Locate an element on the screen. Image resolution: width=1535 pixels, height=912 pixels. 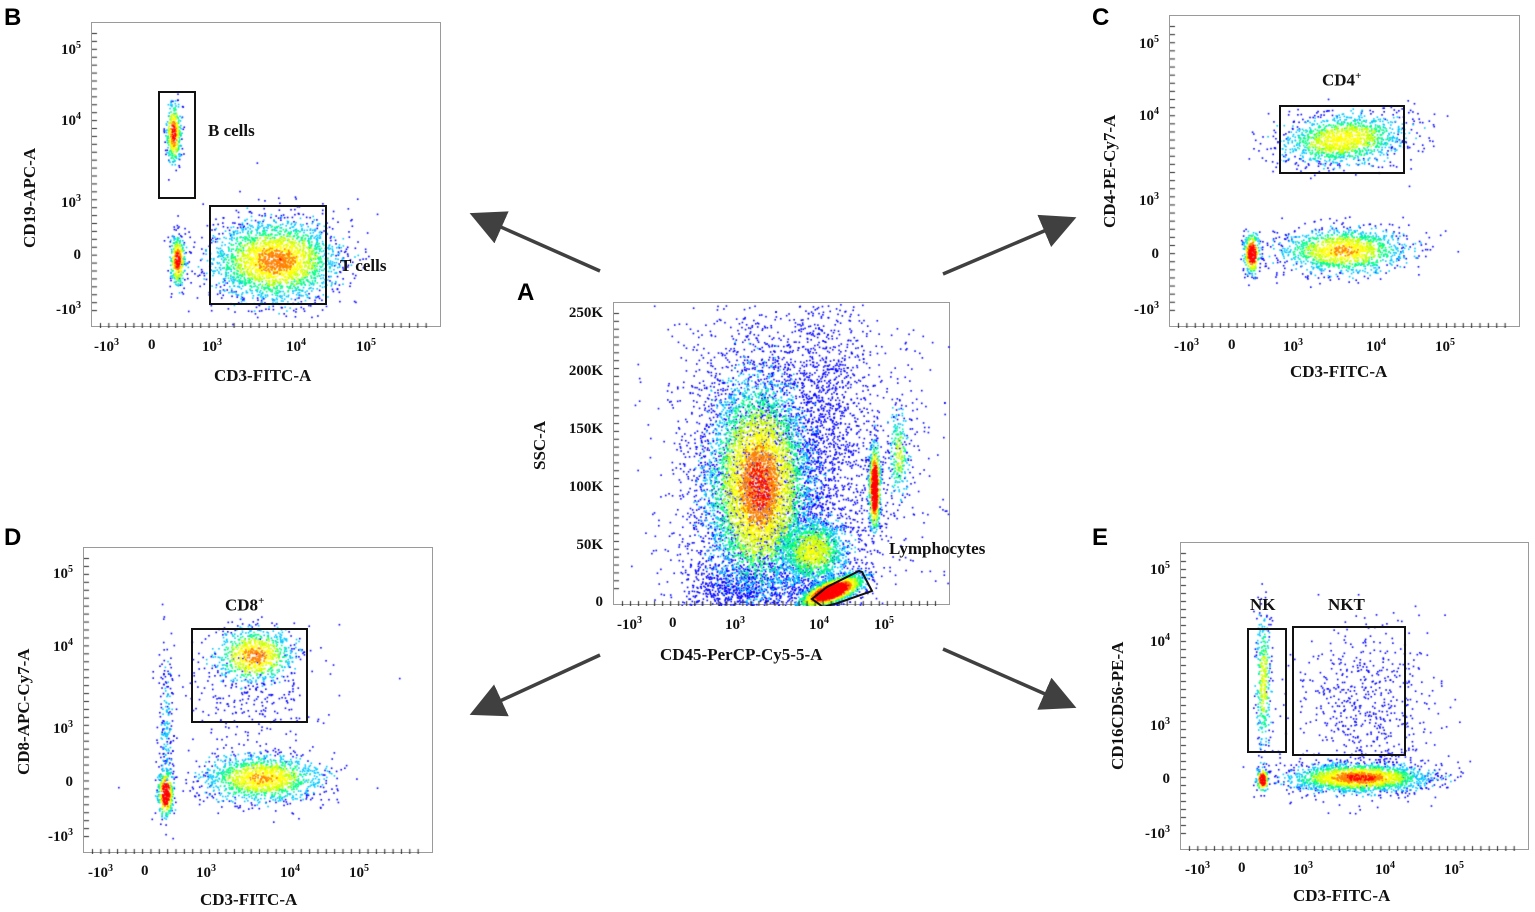
tick-label: 200K is located at coordinates (585, 371).